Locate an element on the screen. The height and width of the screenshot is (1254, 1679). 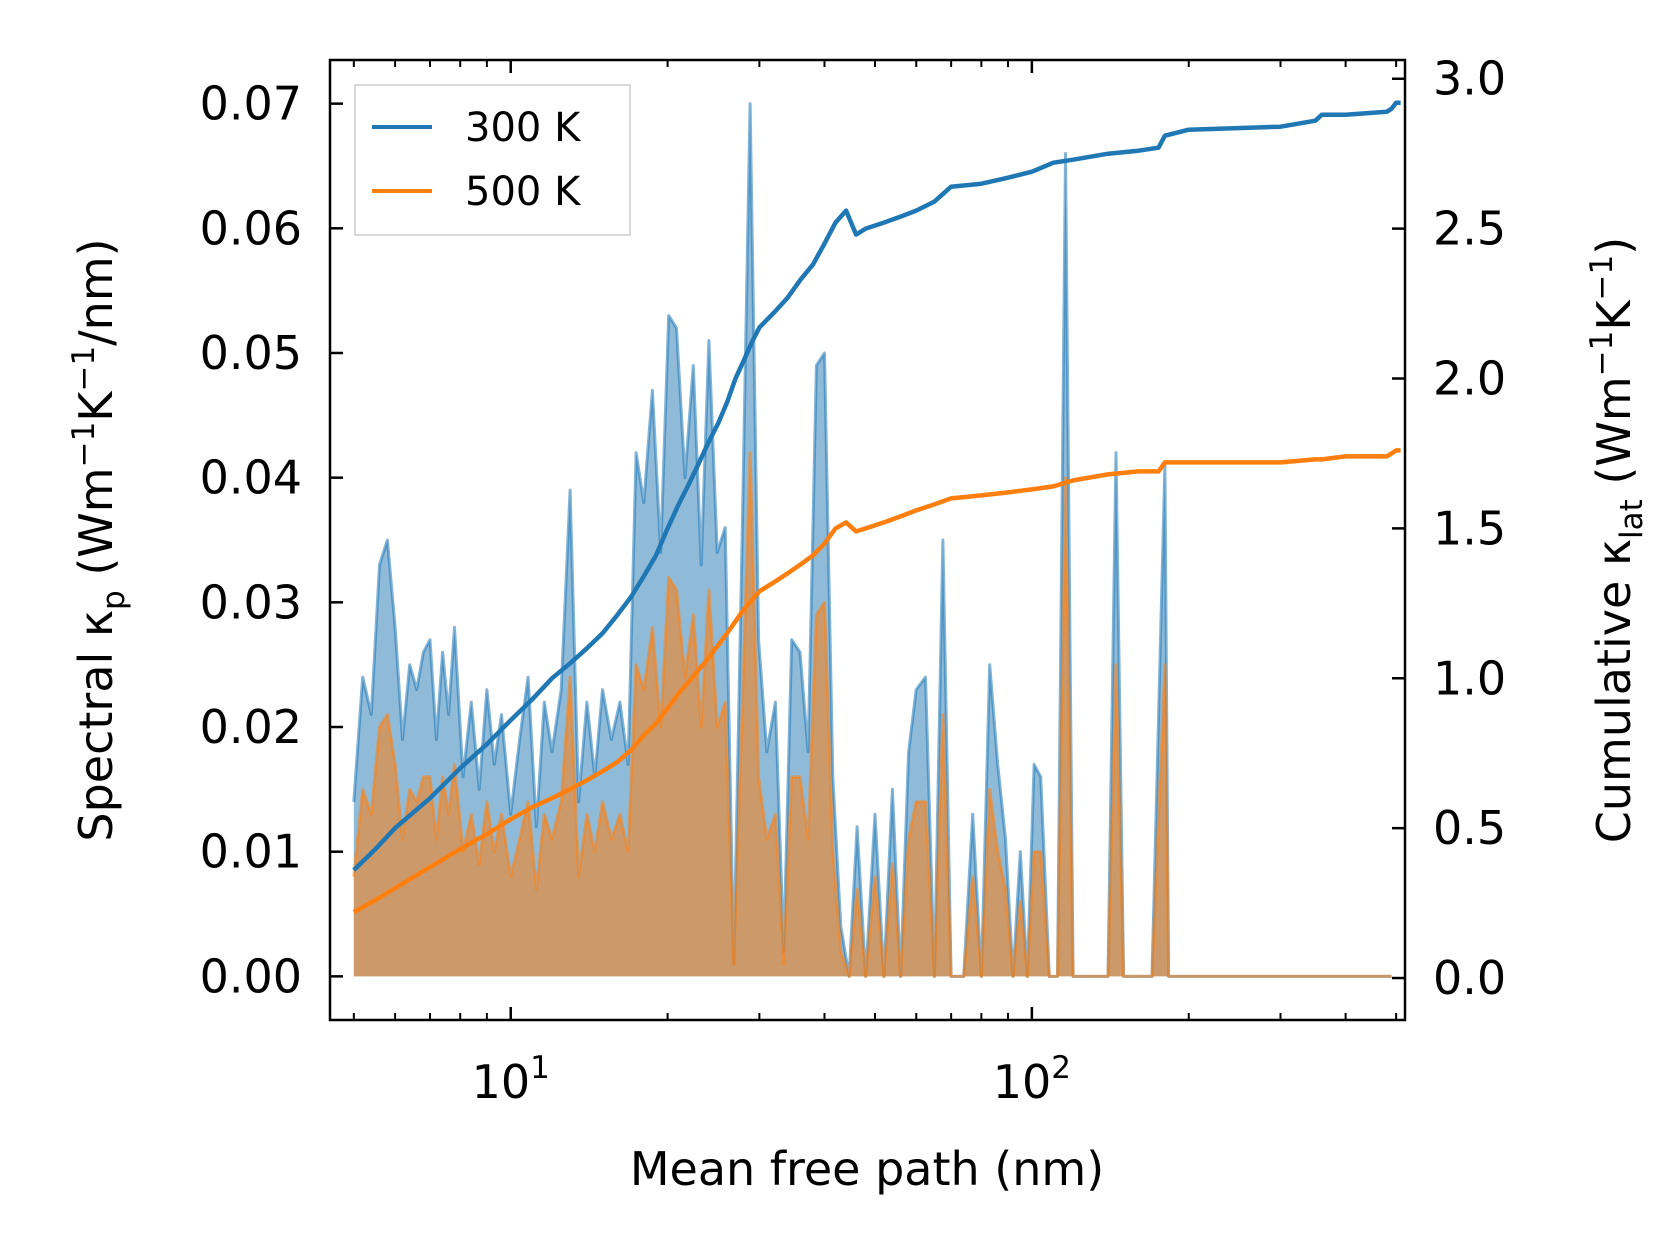
y-right-tick-label: 1.5 is located at coordinates (1469, 528).